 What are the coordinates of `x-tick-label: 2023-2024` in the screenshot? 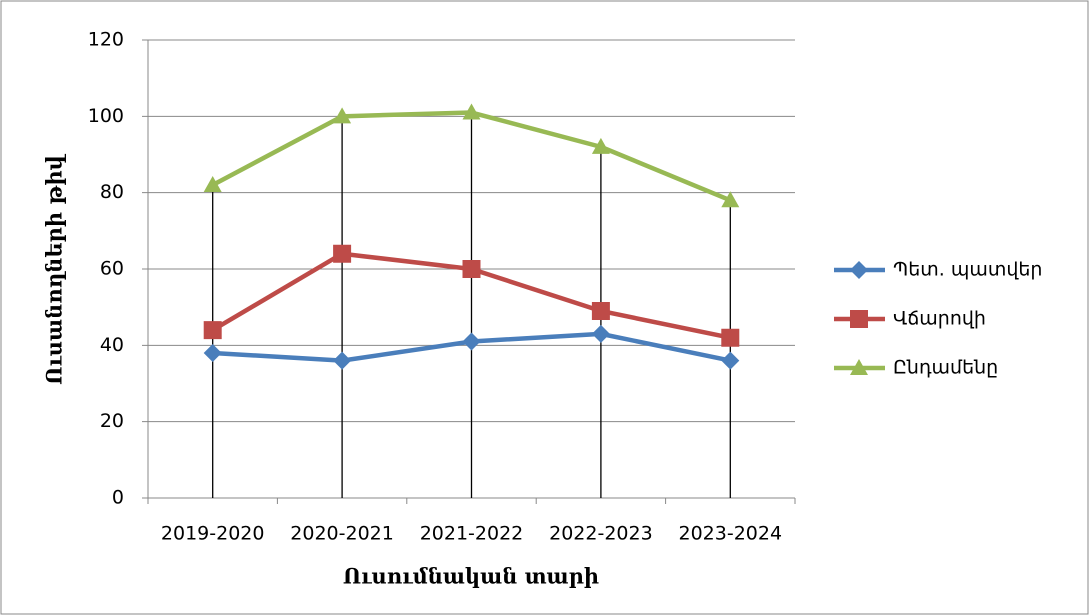 It's located at (731, 534).